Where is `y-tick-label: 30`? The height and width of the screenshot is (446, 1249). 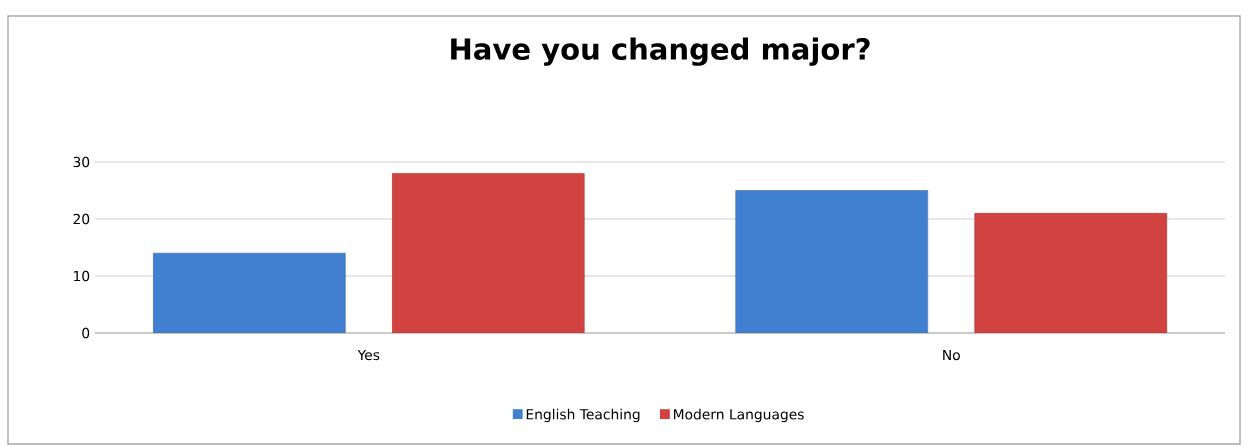 y-tick-label: 30 is located at coordinates (81, 162).